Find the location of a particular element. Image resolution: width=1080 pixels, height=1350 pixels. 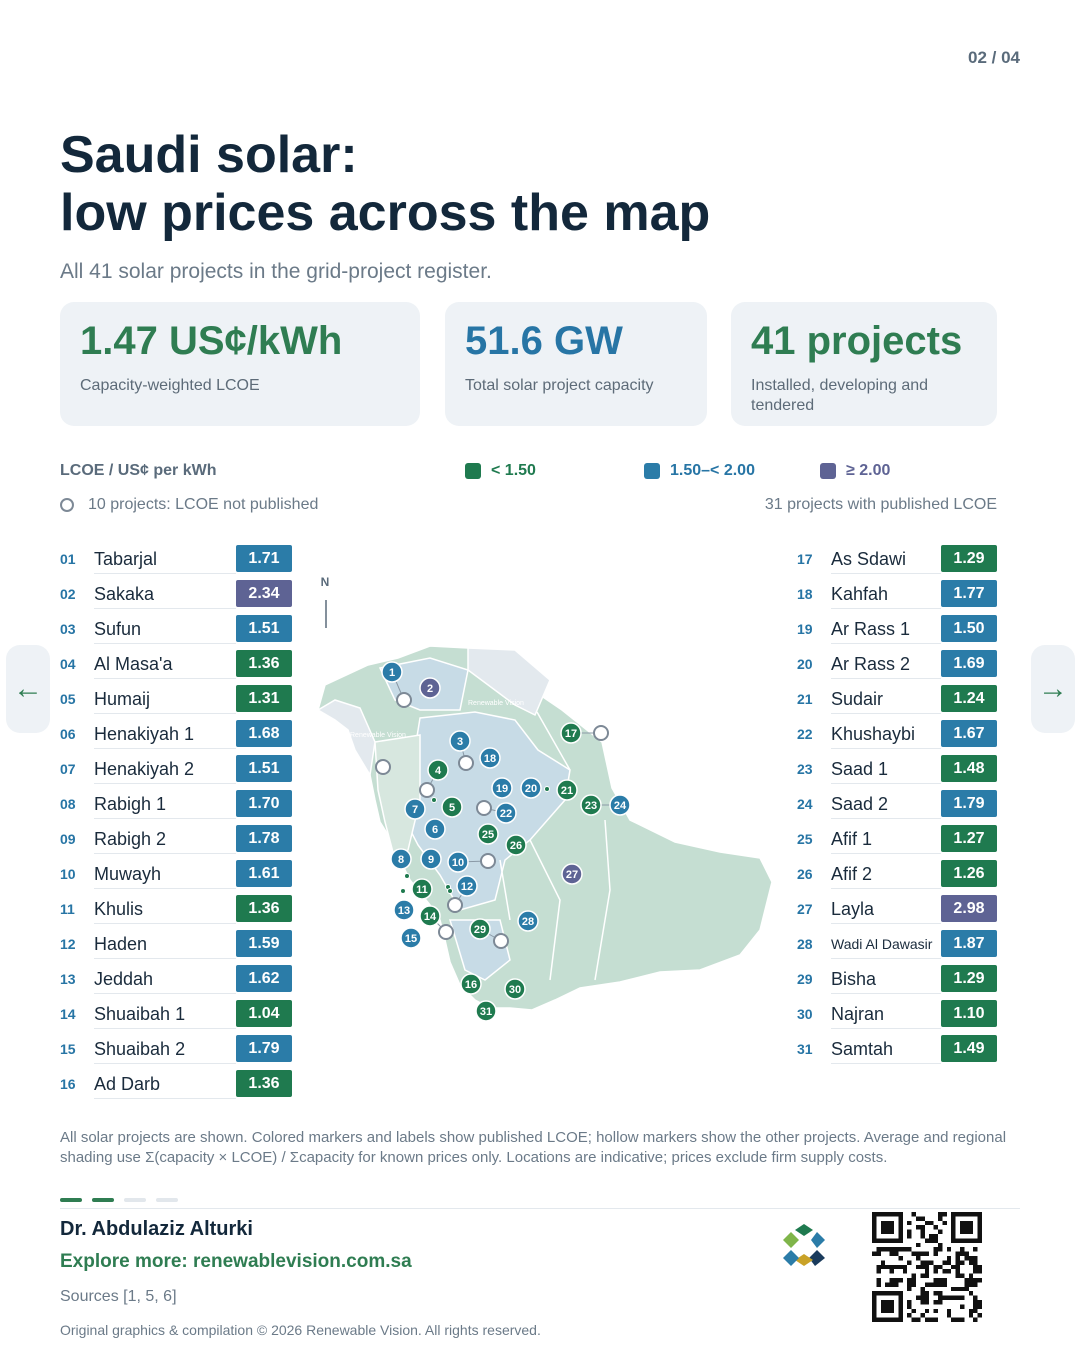

project-marker: 7 is located at coordinates (415, 809).